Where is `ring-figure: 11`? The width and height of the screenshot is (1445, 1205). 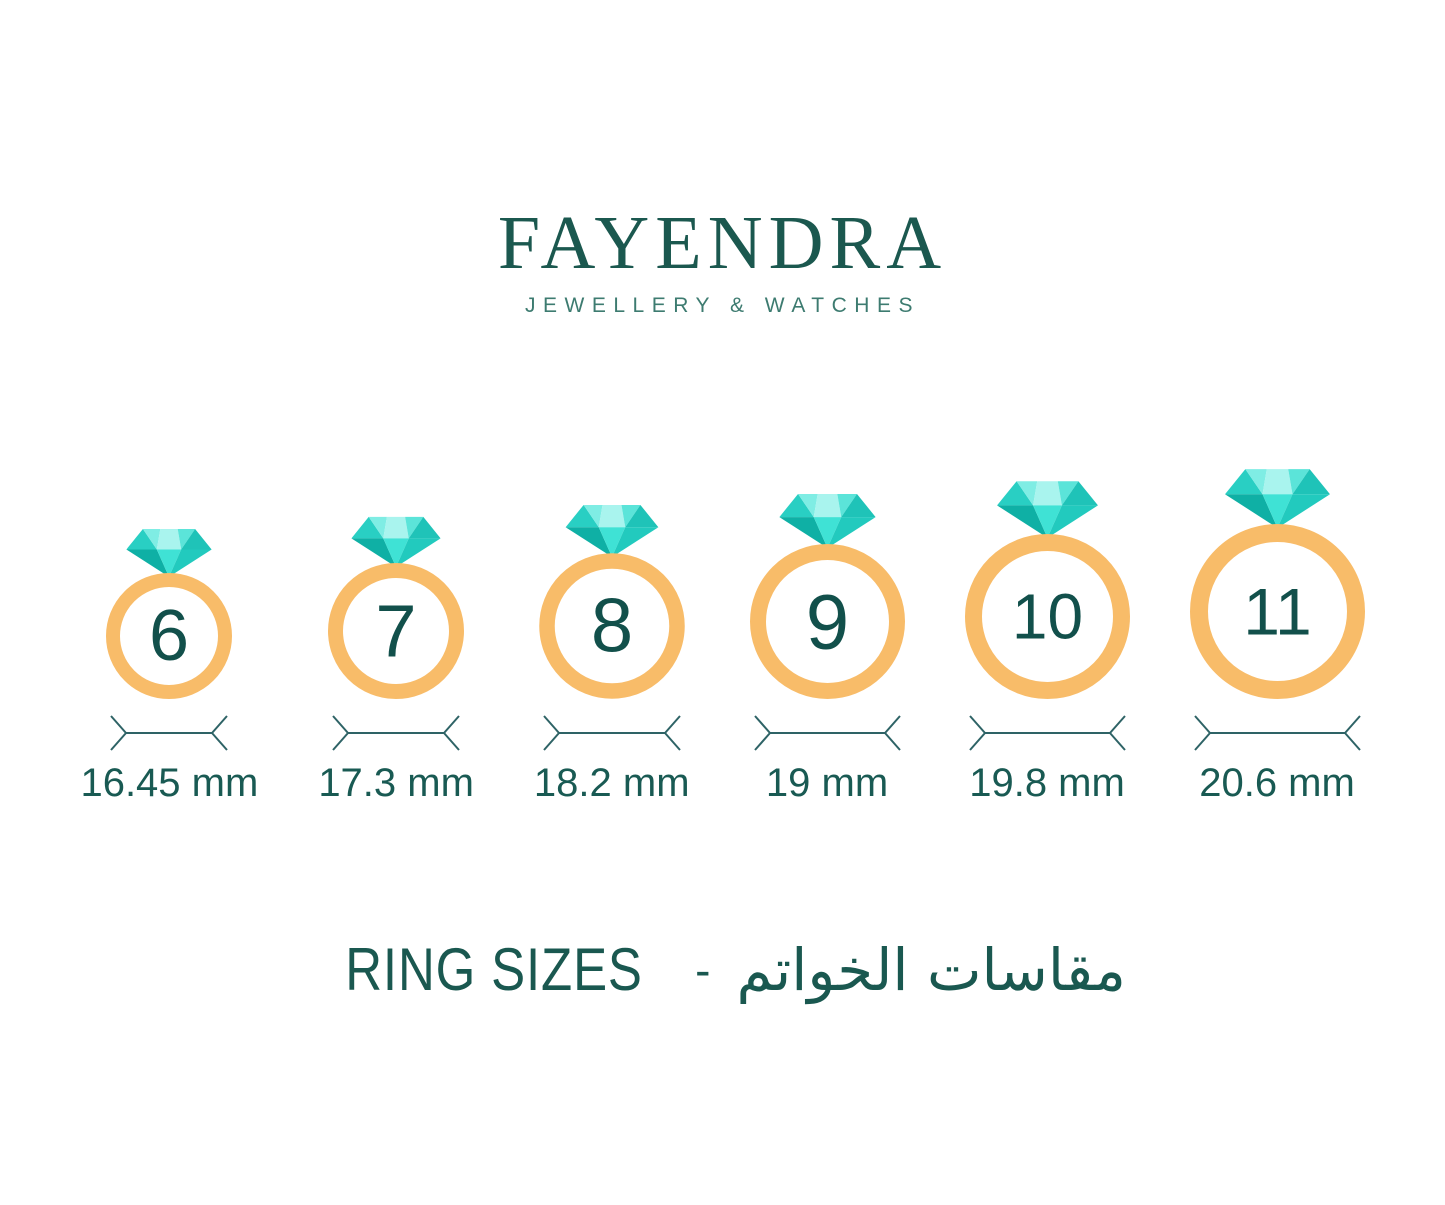 ring-figure: 11 is located at coordinates (1277, 584).